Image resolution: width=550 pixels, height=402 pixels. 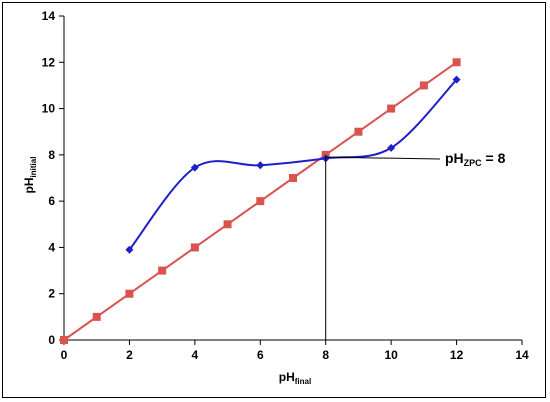 I want to click on x-tick-label: 6, so click(x=260, y=355).